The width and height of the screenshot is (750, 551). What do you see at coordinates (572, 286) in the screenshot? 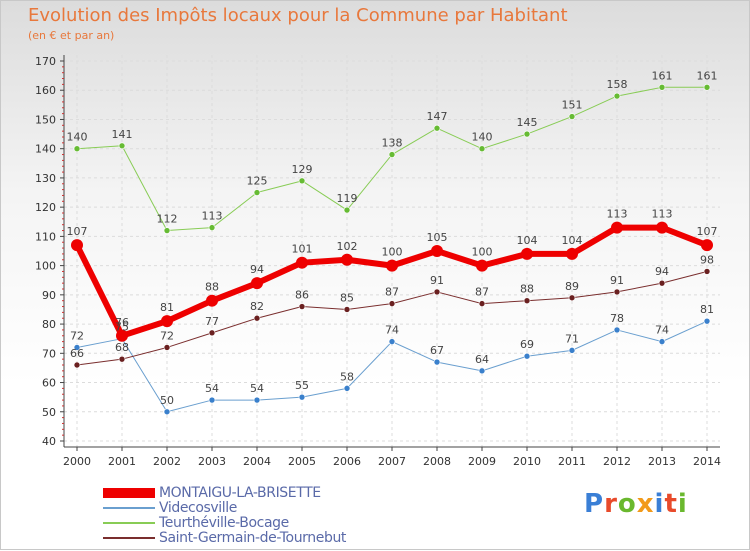
I see `data-label: 89` at bounding box center [572, 286].